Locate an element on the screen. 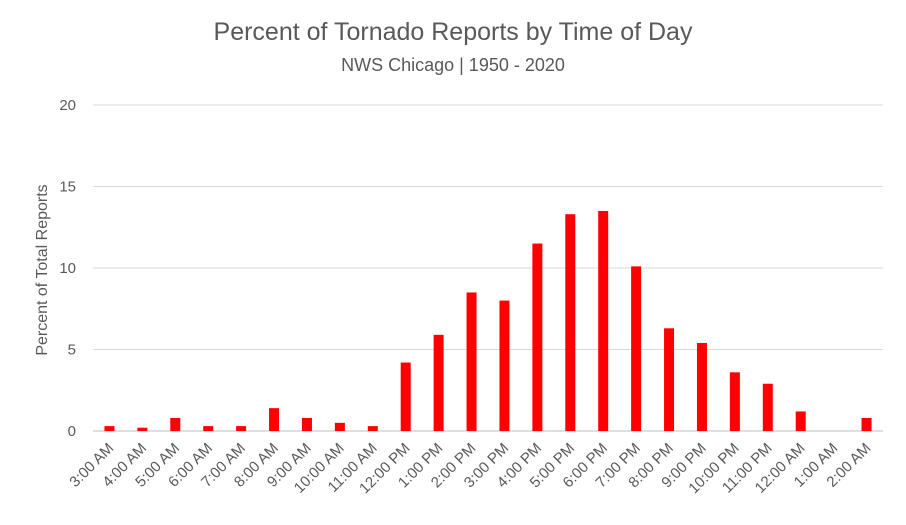  y-axis-title: Percent of Total Reports is located at coordinates (42, 269).